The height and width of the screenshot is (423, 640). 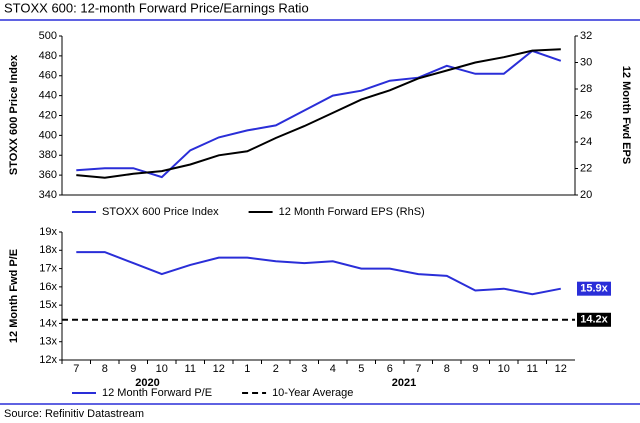 What do you see at coordinates (586, 62) in the screenshot?
I see `y2-tick-label: 30` at bounding box center [586, 62].